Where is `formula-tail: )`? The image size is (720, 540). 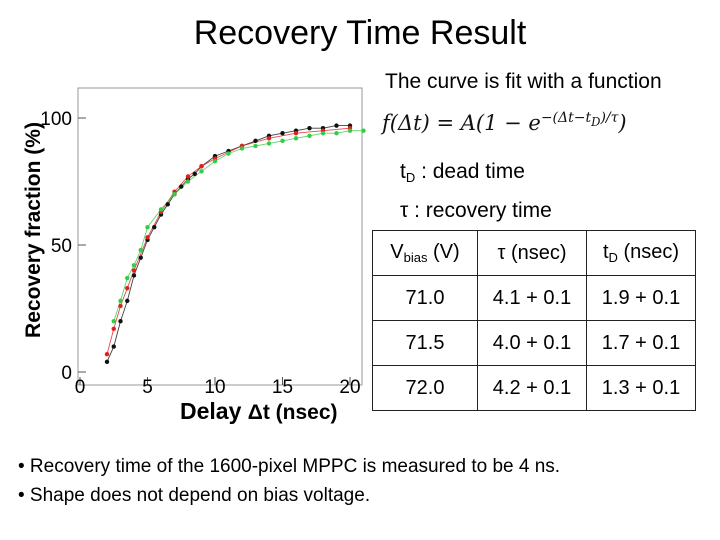 formula-tail: ) is located at coordinates (622, 123).